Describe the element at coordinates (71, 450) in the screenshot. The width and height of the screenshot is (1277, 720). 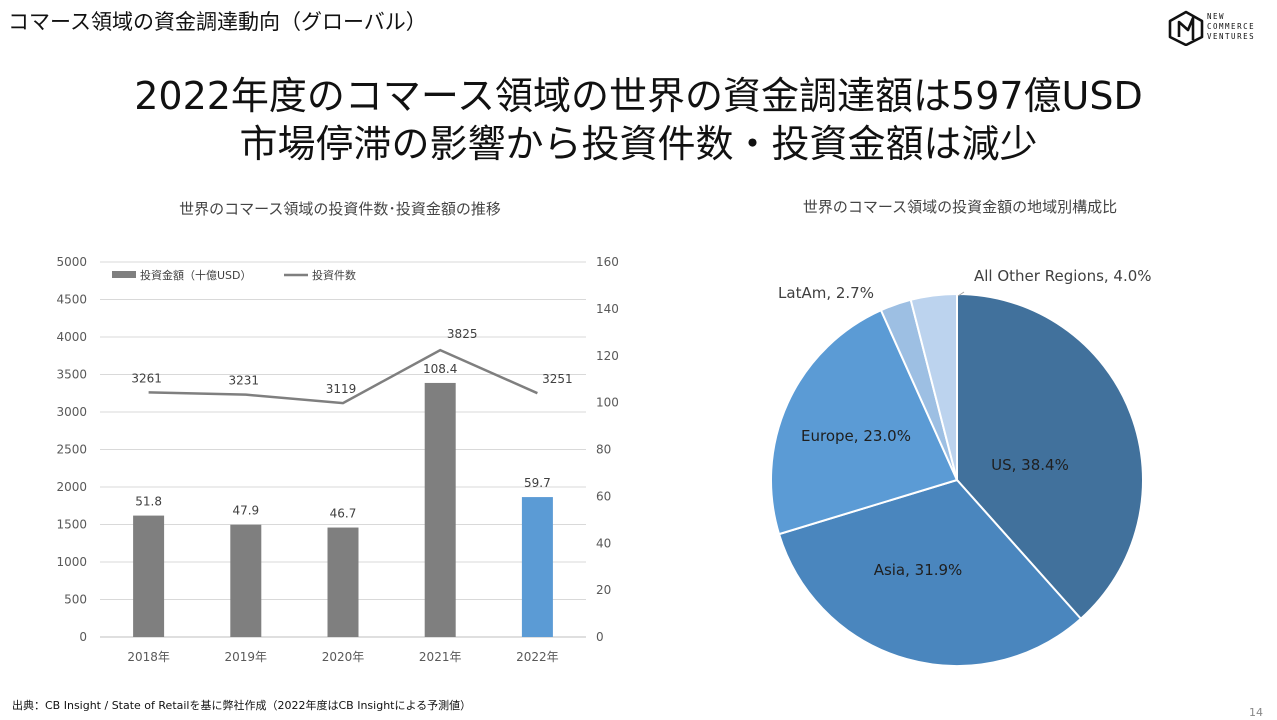
I see `left-axis-tick-label: 2500` at that location.